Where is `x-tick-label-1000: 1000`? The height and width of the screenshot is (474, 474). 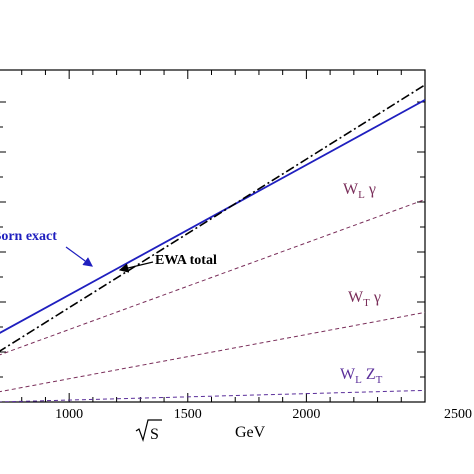 x-tick-label-1000: 1000 is located at coordinates (69, 414).